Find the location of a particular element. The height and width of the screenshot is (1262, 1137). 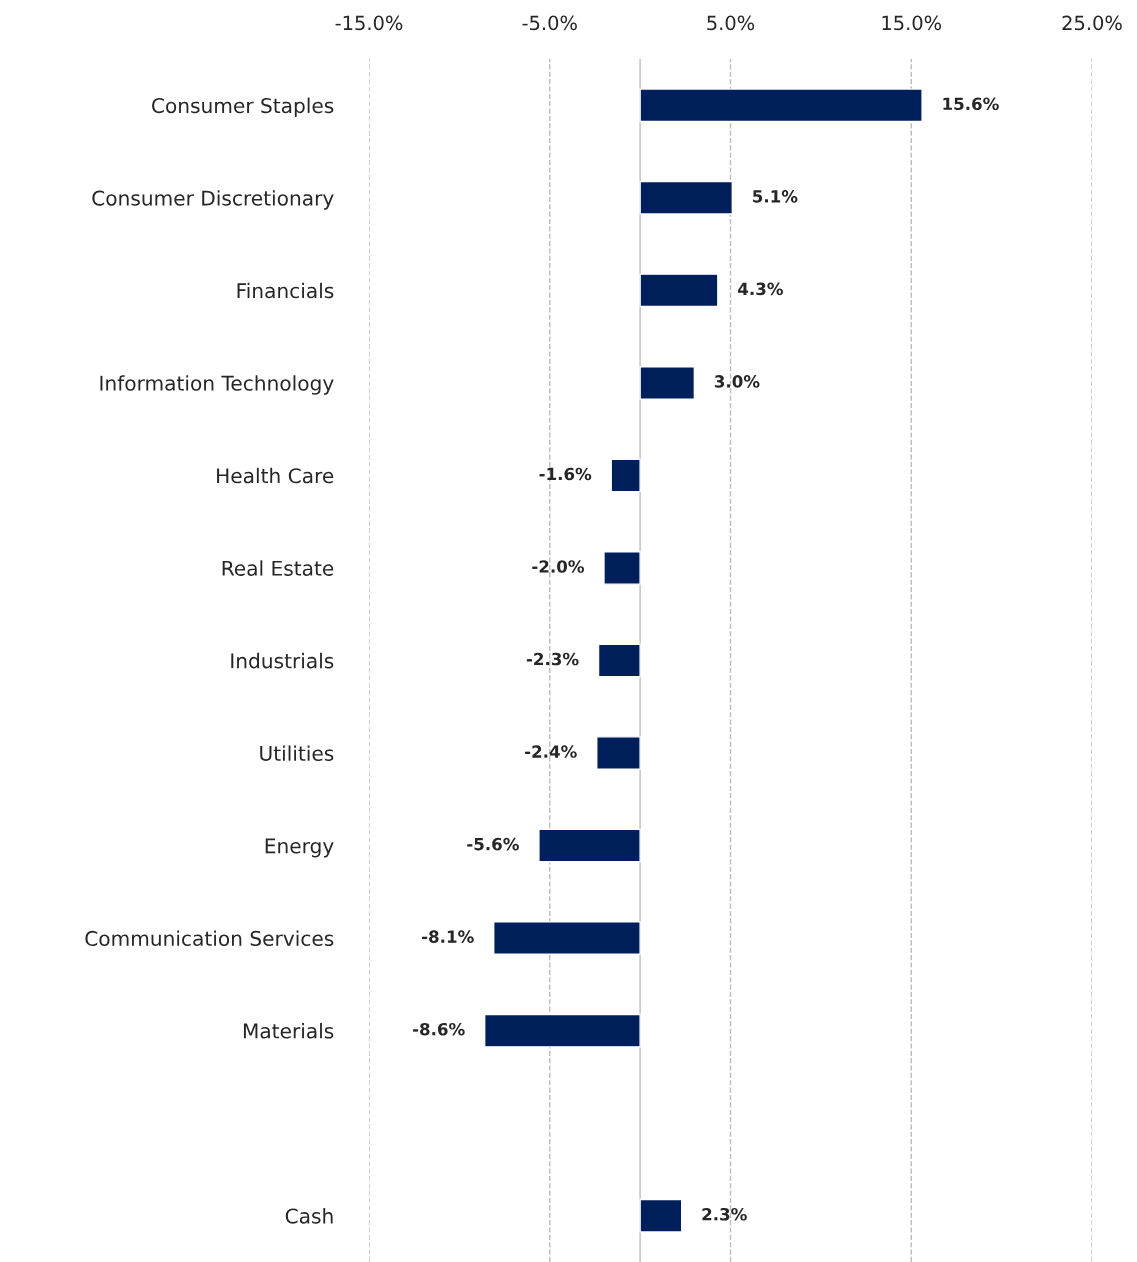

x-tick-label: 25.0% is located at coordinates (1092, 23).